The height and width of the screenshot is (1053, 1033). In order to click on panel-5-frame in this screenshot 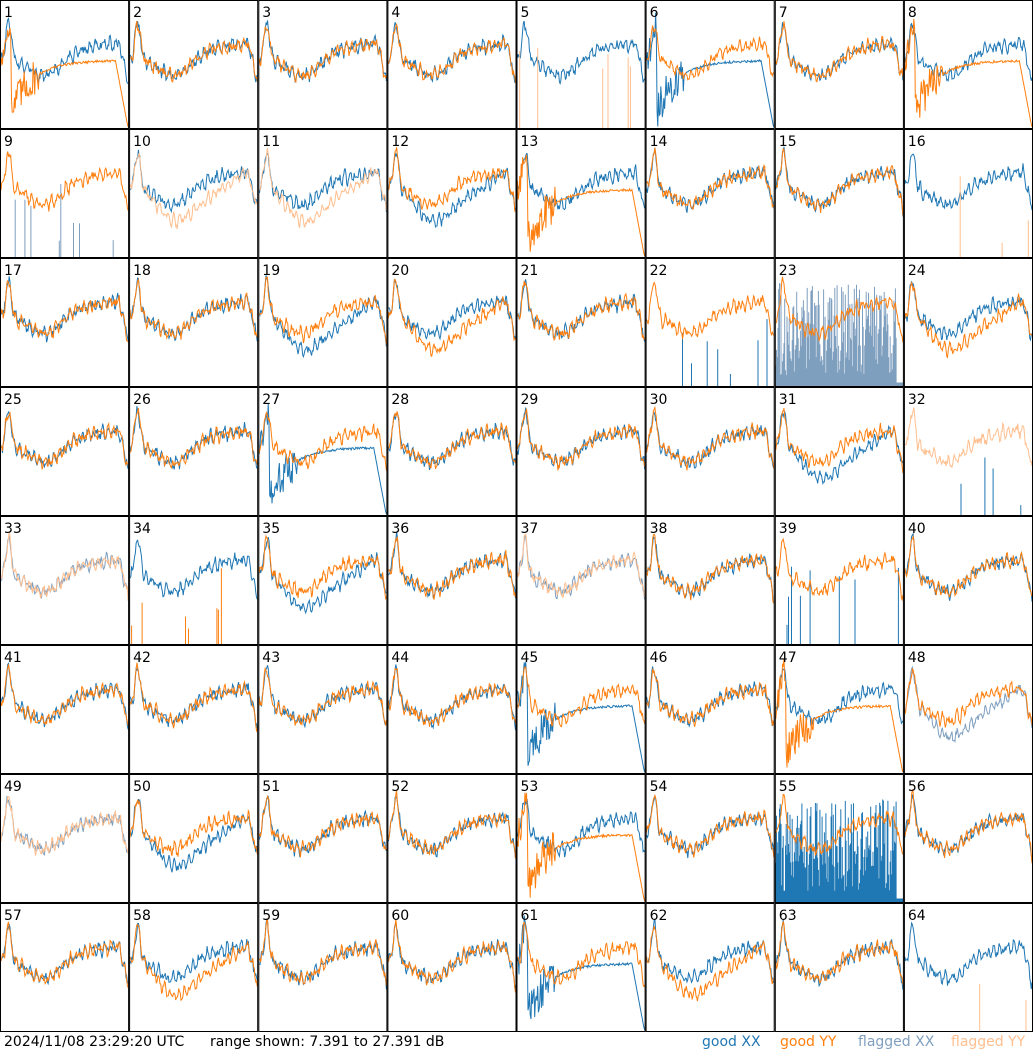, I will do `click(581, 64)`.